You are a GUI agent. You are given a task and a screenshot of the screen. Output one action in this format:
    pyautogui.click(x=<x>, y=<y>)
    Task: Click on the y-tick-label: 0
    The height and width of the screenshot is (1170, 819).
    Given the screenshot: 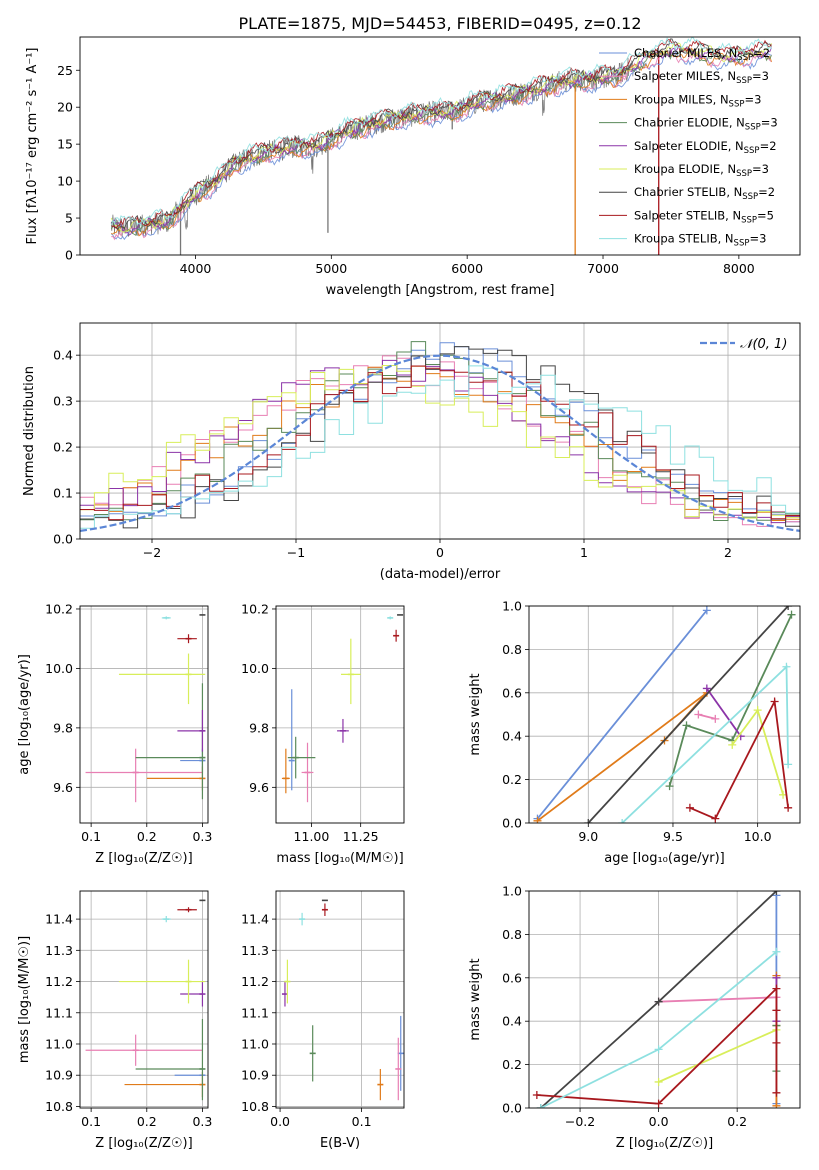 What is the action you would take?
    pyautogui.click(x=69, y=255)
    